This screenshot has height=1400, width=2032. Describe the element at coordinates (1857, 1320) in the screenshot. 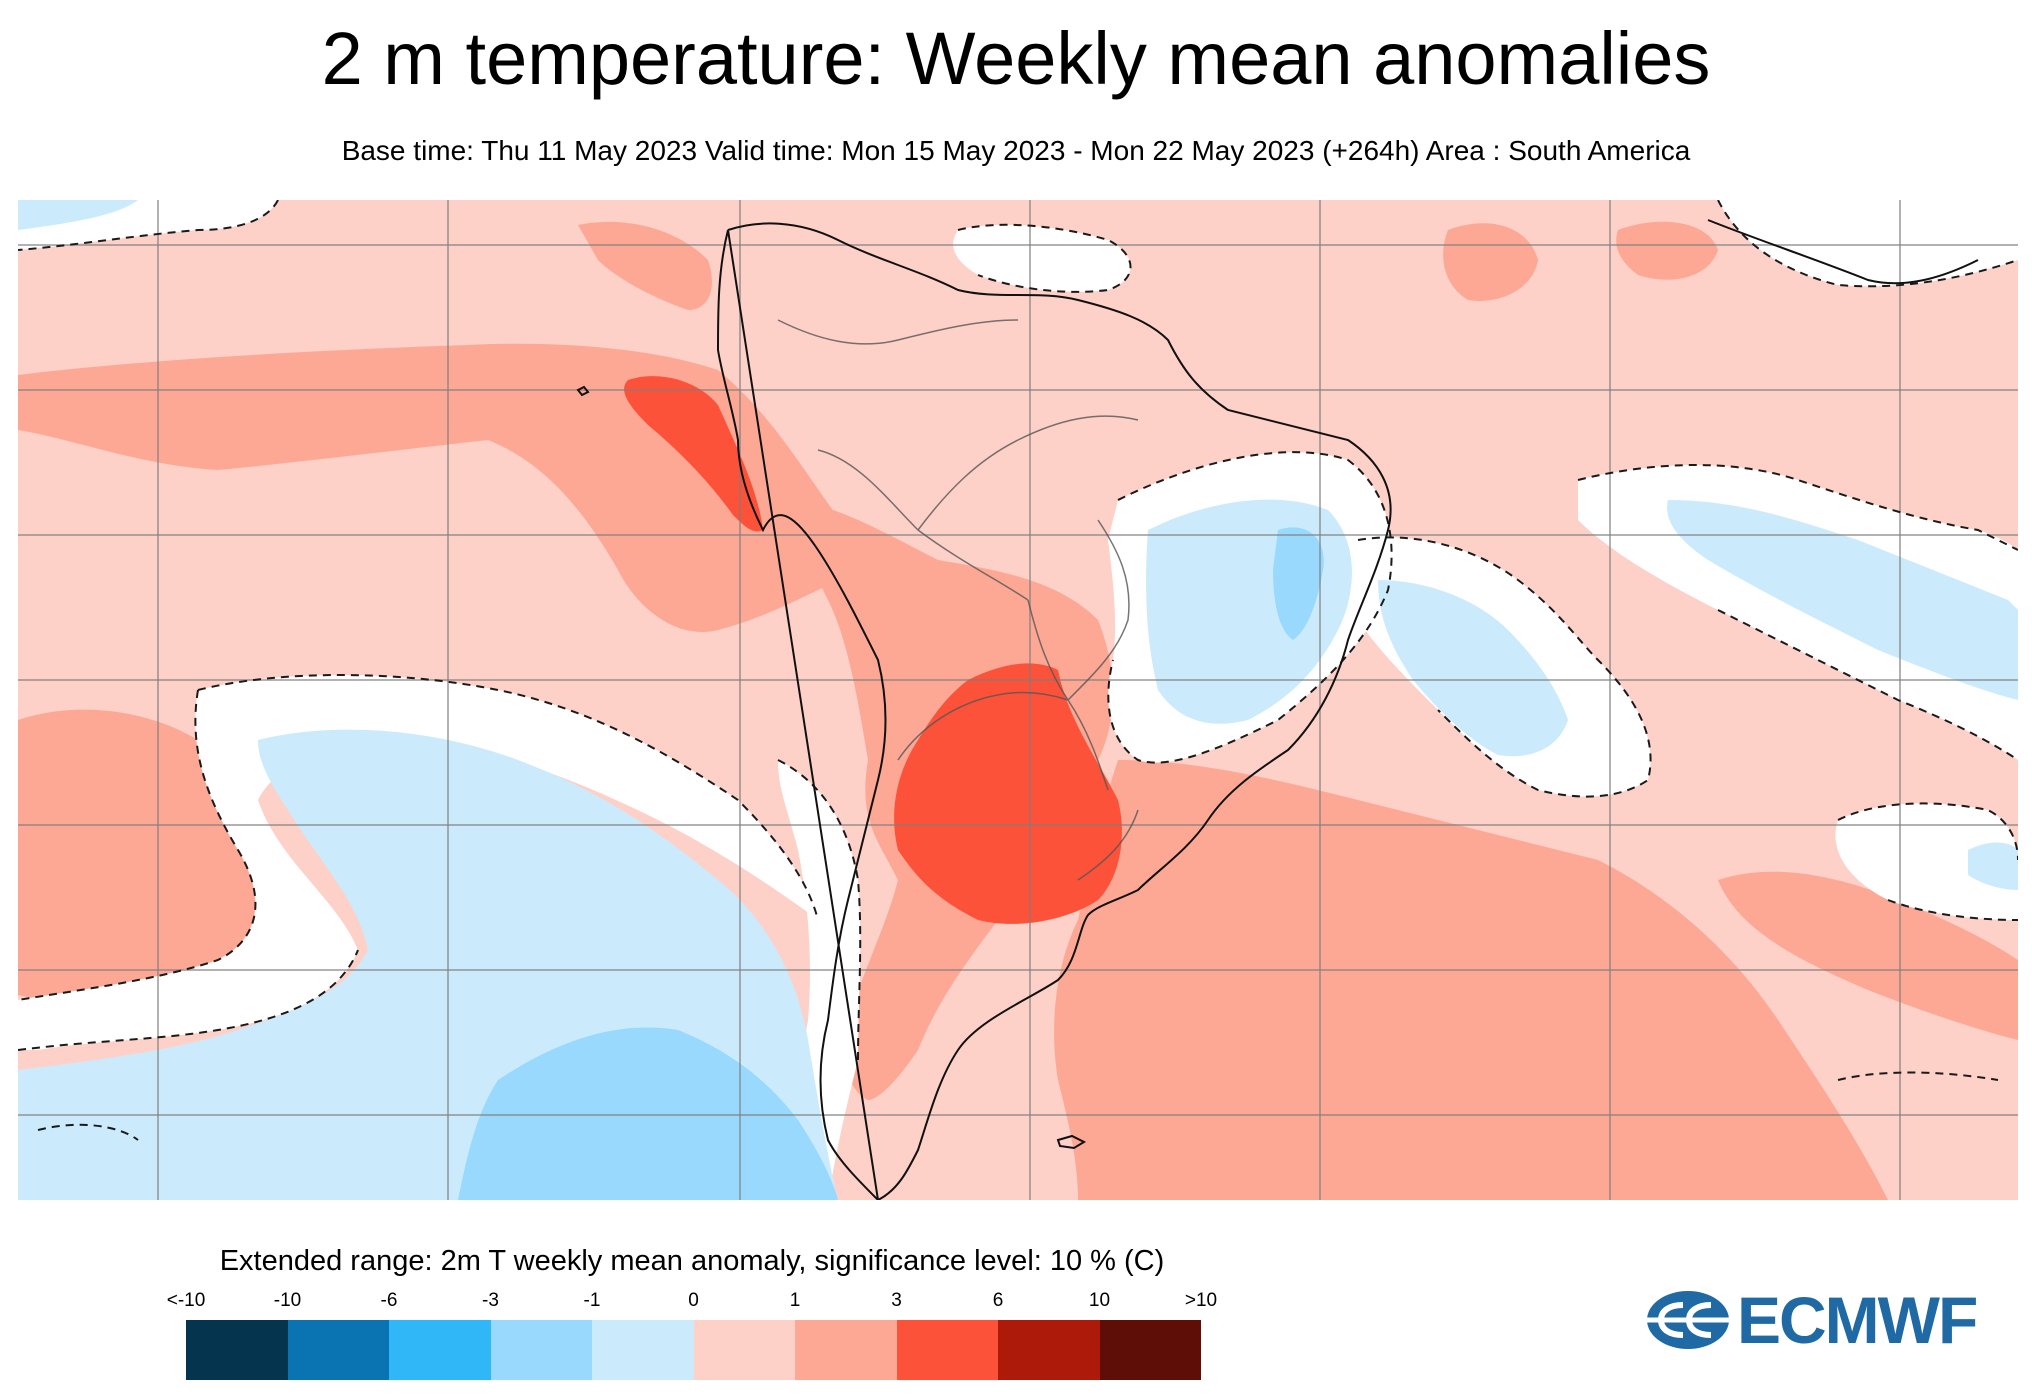

I see `ecmwf-logo-text: ECMWF` at that location.